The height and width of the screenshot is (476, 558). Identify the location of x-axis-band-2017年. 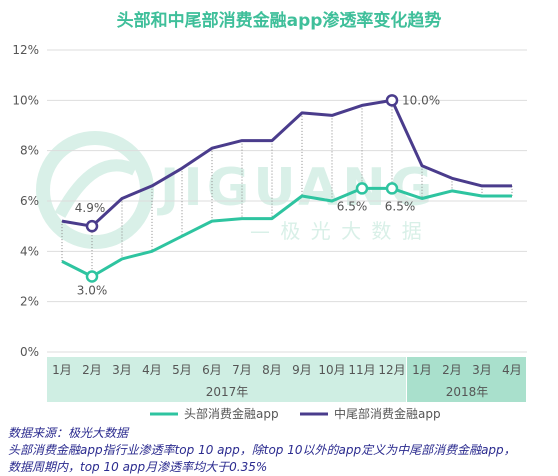
(226, 379).